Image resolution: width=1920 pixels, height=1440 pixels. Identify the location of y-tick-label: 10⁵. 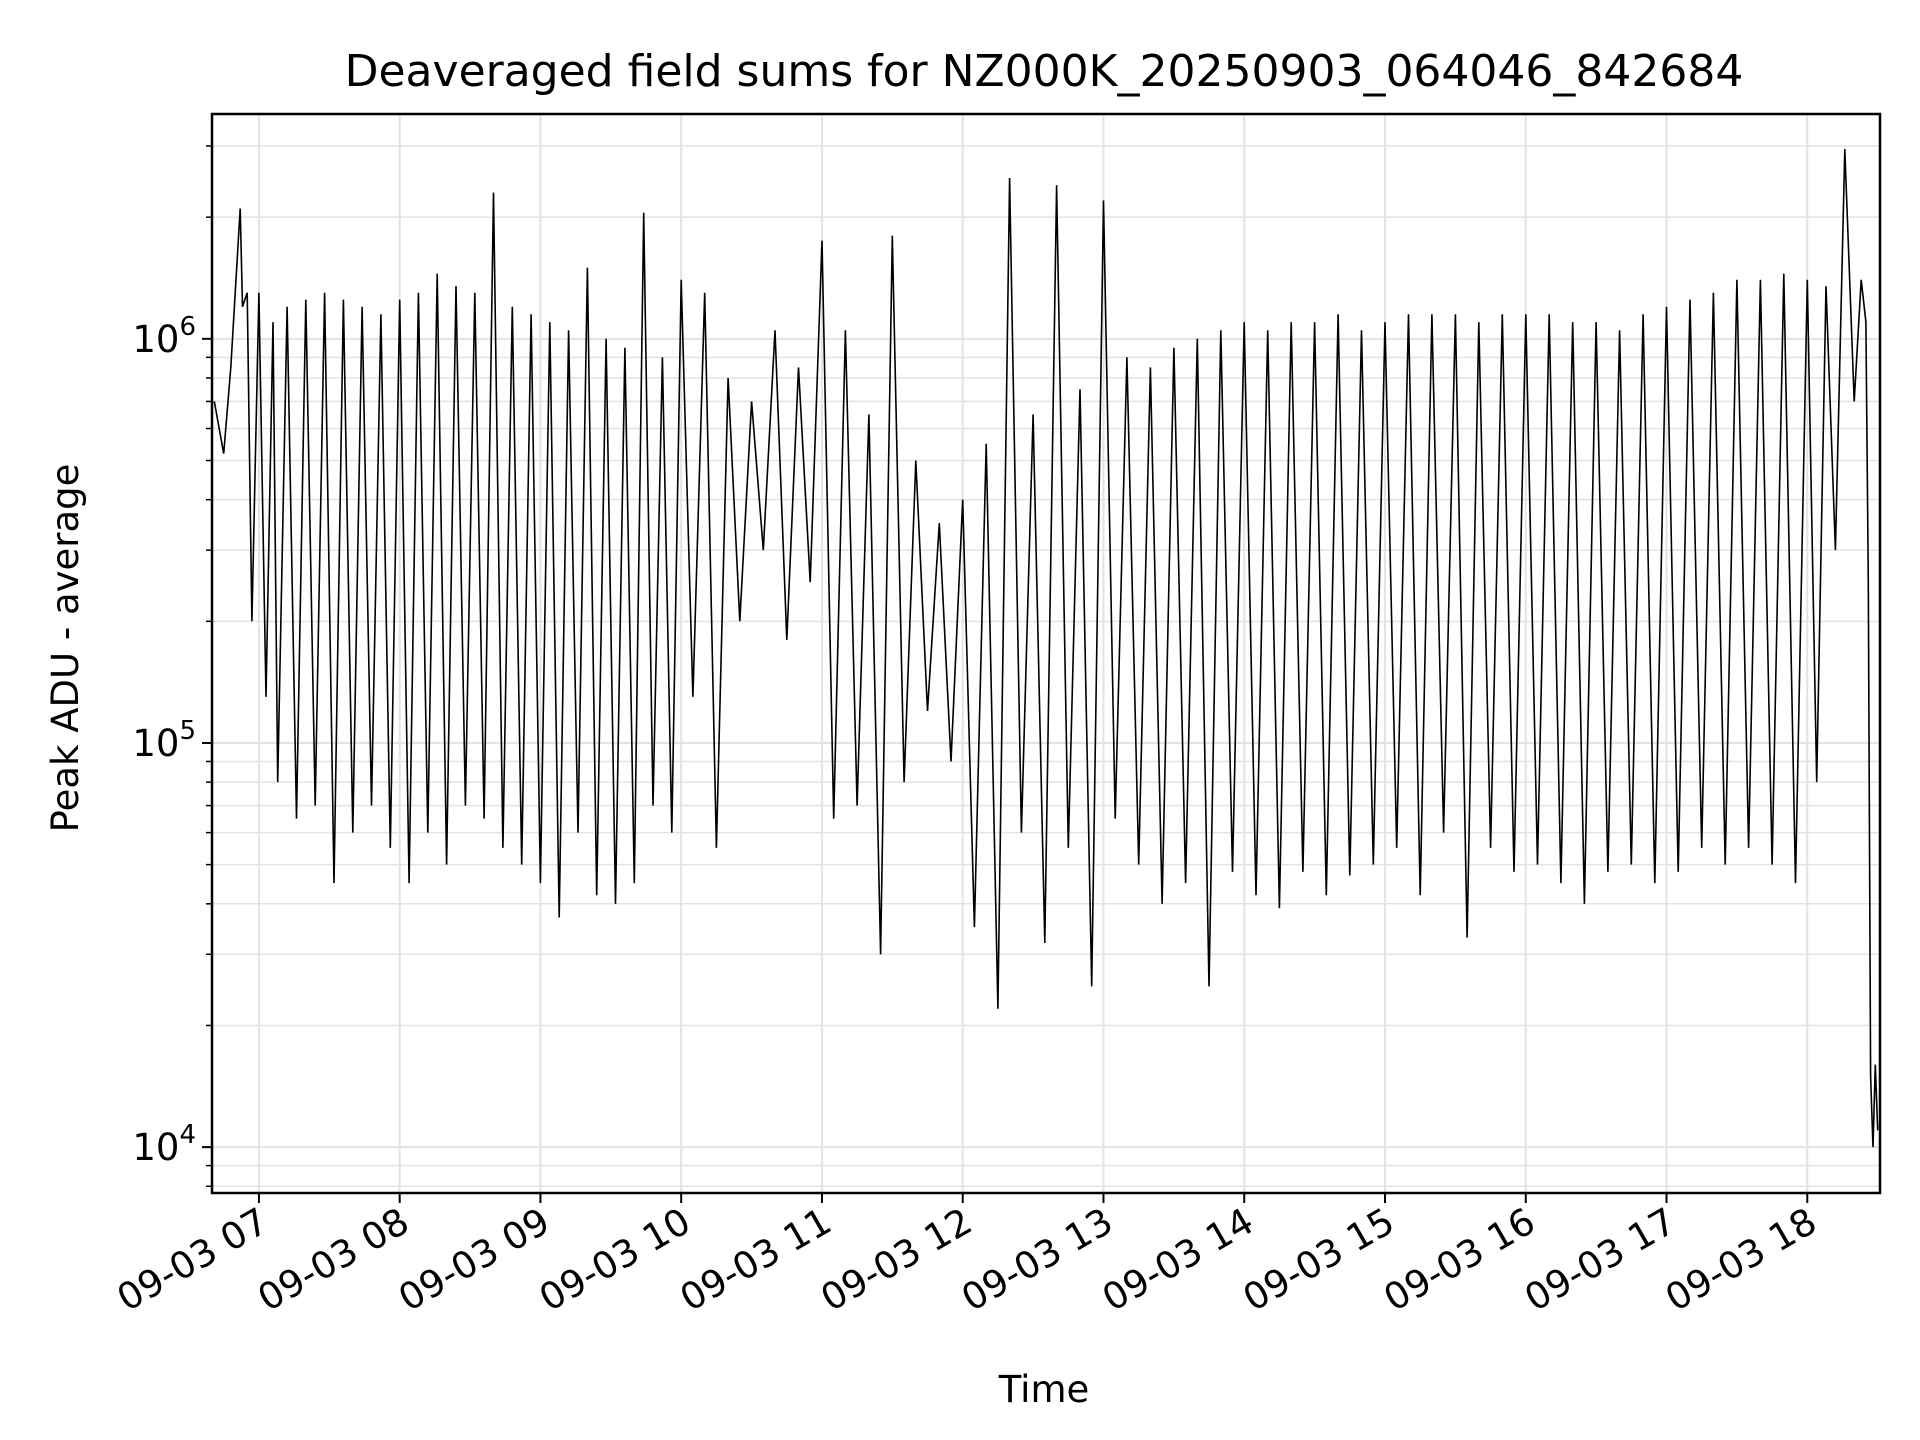
(164, 740).